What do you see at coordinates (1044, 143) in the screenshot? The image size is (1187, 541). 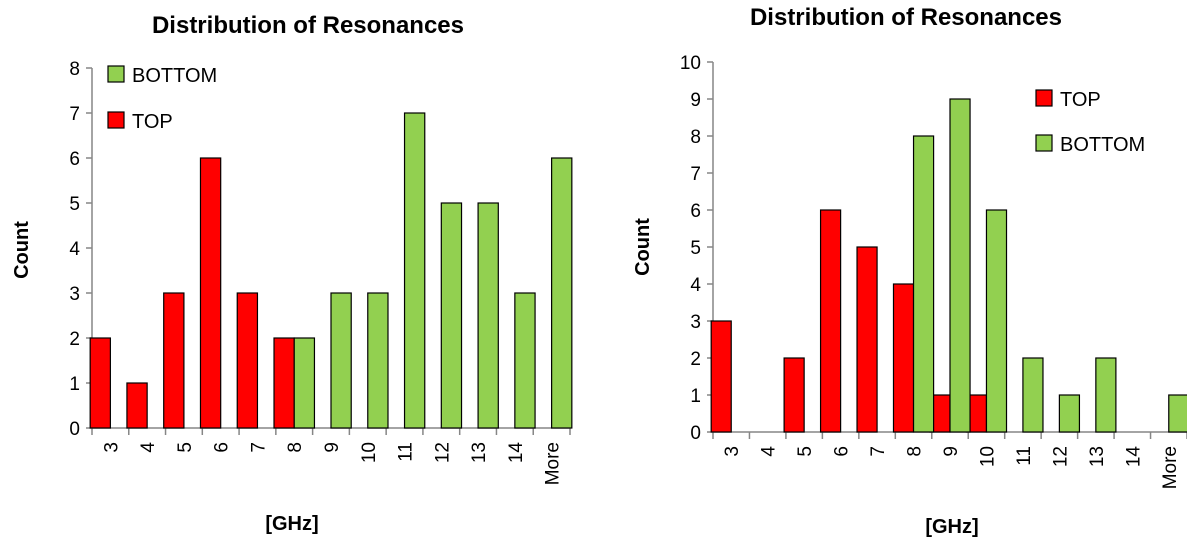 I see `chart-2-legend-swatch-bottom` at bounding box center [1044, 143].